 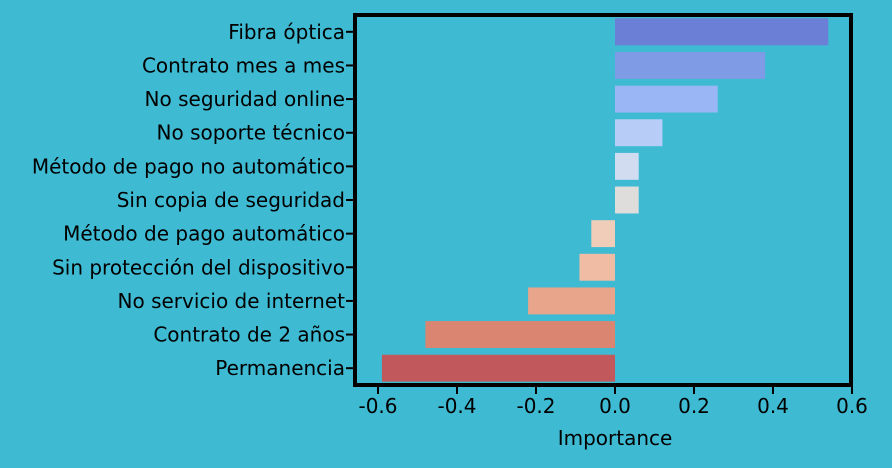 I want to click on category-label: Método de pago automático, so click(x=204, y=234).